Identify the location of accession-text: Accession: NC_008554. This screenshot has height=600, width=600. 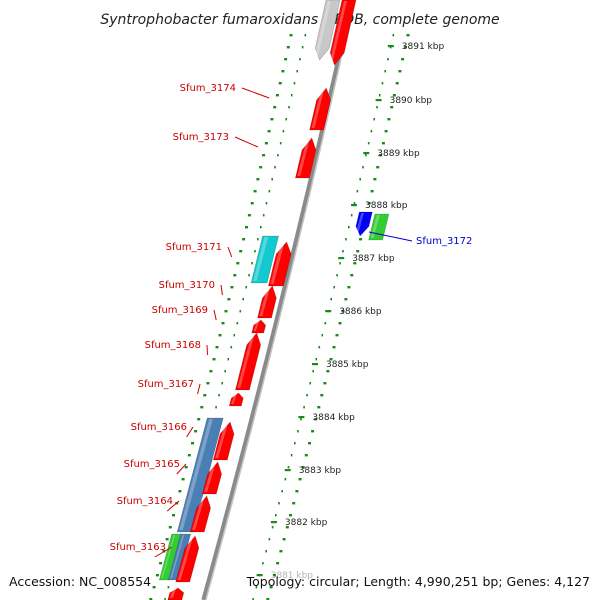
(80, 581).